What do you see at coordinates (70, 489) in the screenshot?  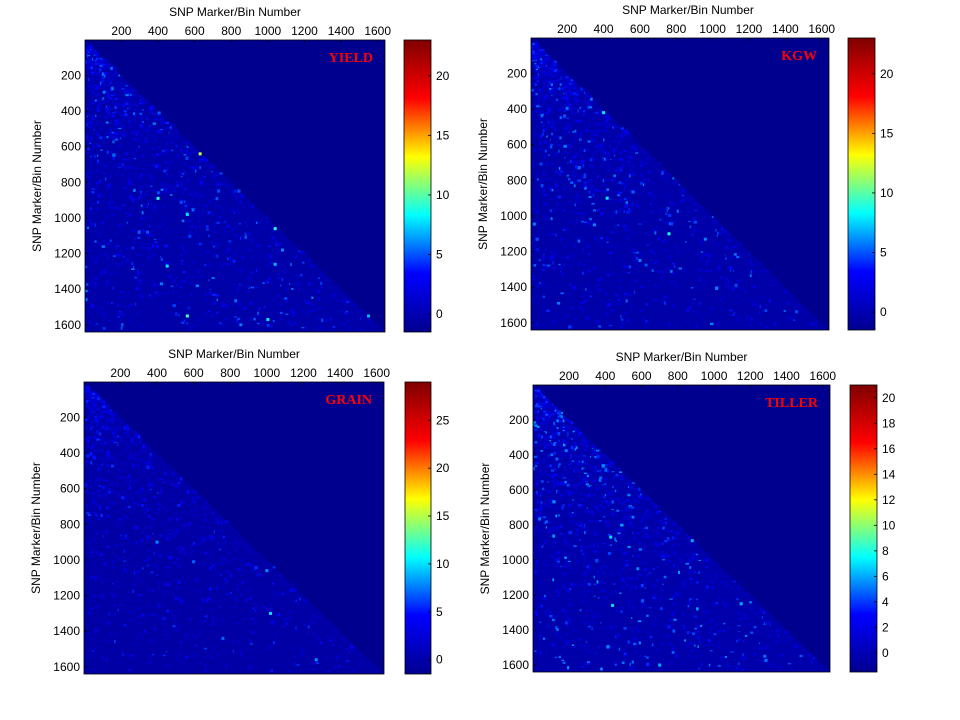 I see `y-tick-label: 600` at bounding box center [70, 489].